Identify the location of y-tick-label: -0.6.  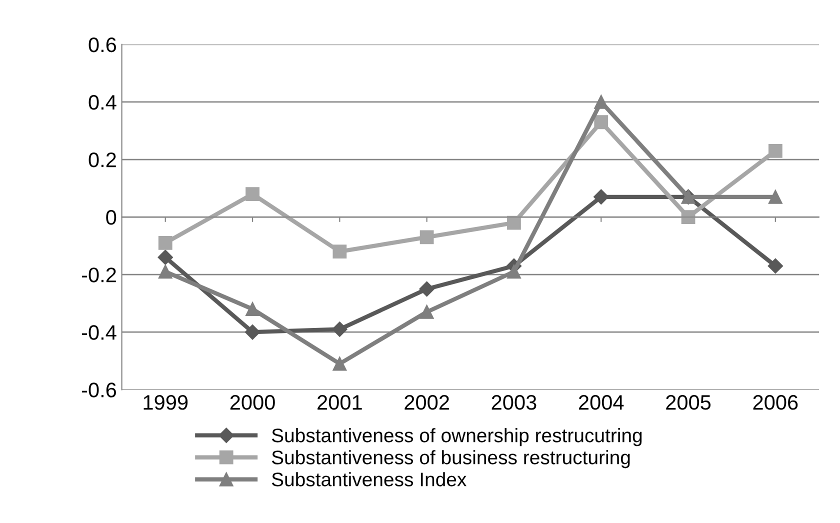
(99, 390).